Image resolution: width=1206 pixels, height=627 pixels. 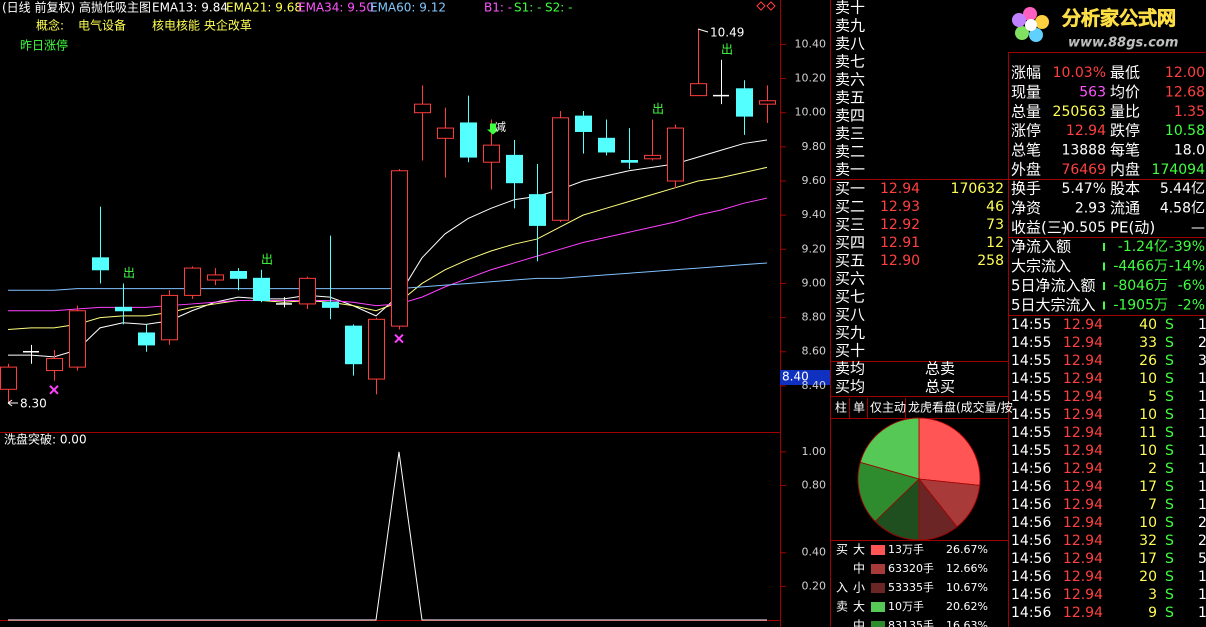 What do you see at coordinates (50, 25) in the screenshot?
I see `concept-label: 概念:` at bounding box center [50, 25].